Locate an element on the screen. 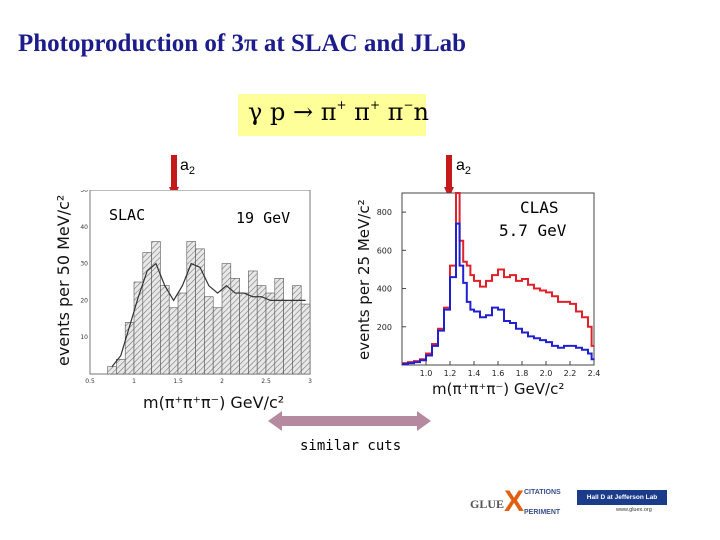  a2-label-left: a2 is located at coordinates (188, 167).